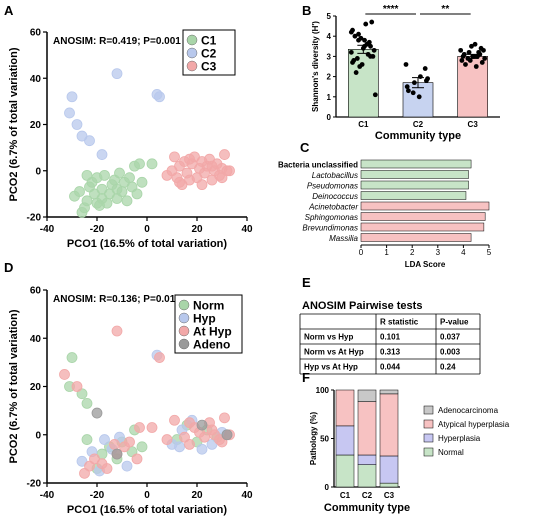 The width and height of the screenshot is (550, 520). What do you see at coordinates (306, 282) in the screenshot?
I see `panel-label-e: E` at bounding box center [306, 282].